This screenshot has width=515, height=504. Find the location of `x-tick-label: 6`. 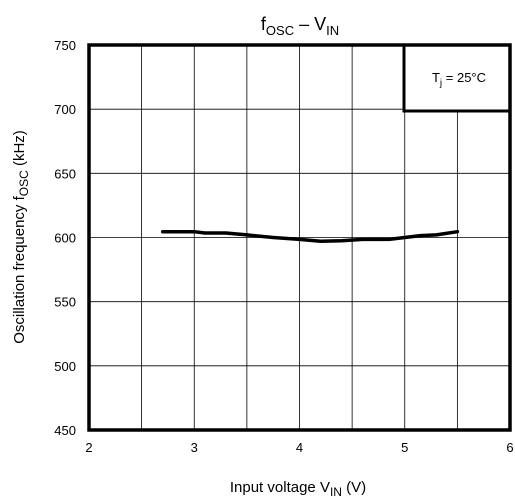

x-tick-label: 6 is located at coordinates (509, 447).